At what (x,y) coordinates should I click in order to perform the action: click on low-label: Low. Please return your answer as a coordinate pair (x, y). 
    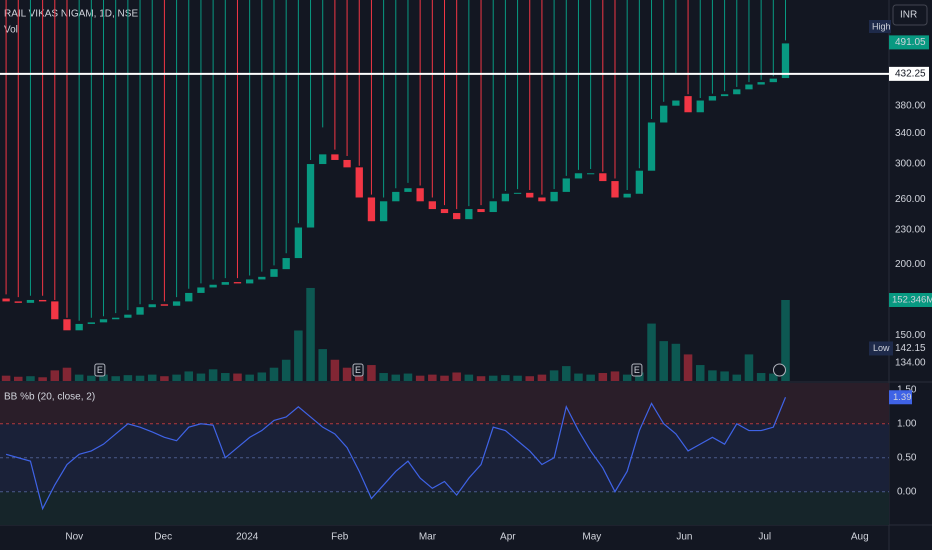
    Looking at the image, I should click on (881, 348).